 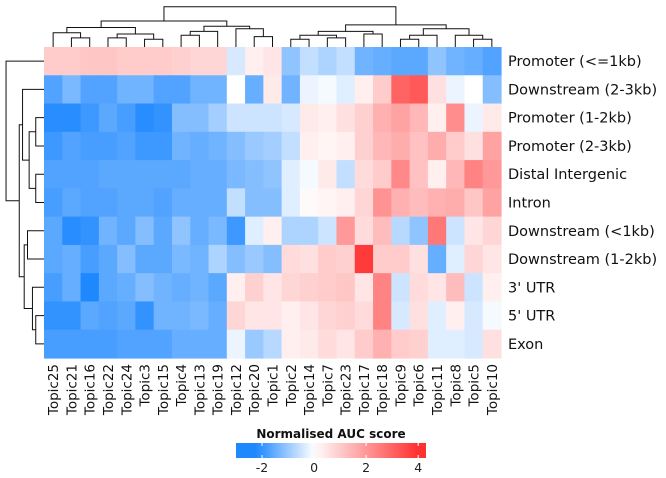 What do you see at coordinates (531, 317) in the screenshot?
I see `row-label: 5' UTR` at bounding box center [531, 317].